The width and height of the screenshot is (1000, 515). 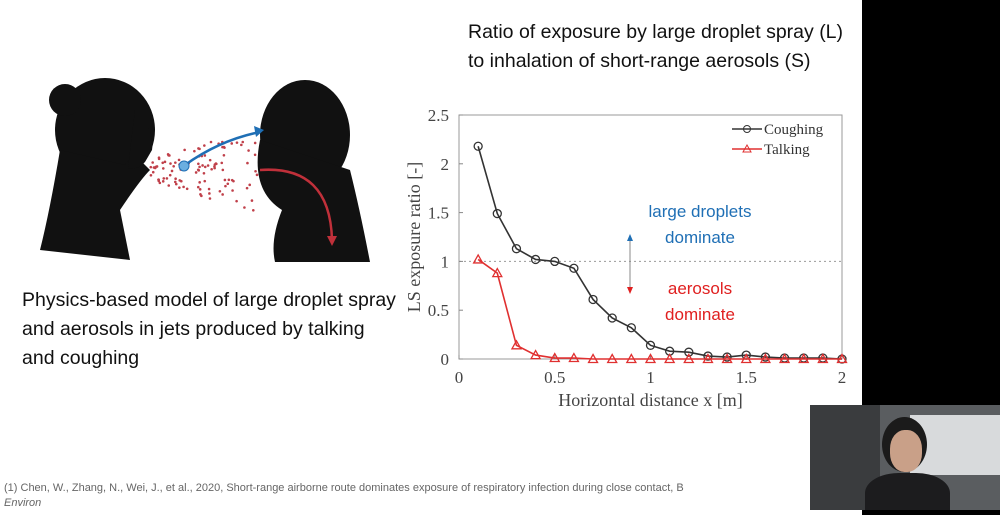 I want to click on x-tick-label: 0, so click(x=459, y=377).